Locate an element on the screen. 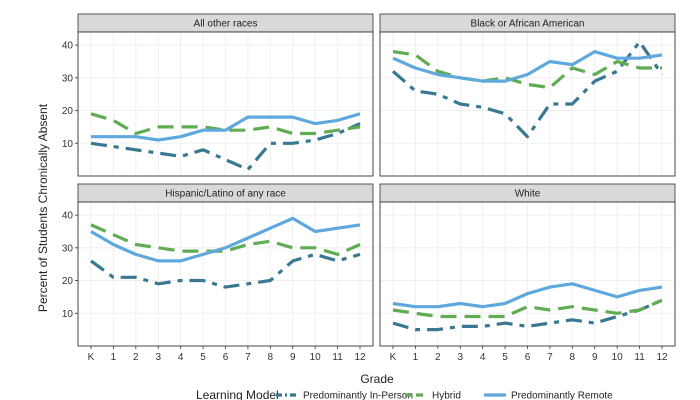 The width and height of the screenshot is (700, 400). legend-title: Learning Model is located at coordinates (237, 394).